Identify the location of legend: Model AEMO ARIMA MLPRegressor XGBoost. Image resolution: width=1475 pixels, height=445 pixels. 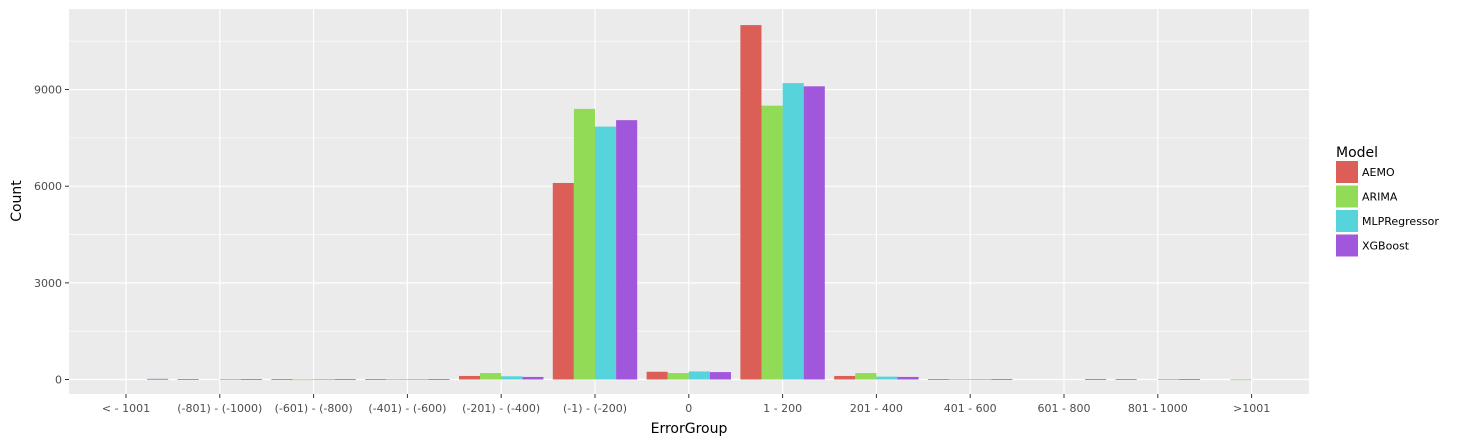
(1387, 201).